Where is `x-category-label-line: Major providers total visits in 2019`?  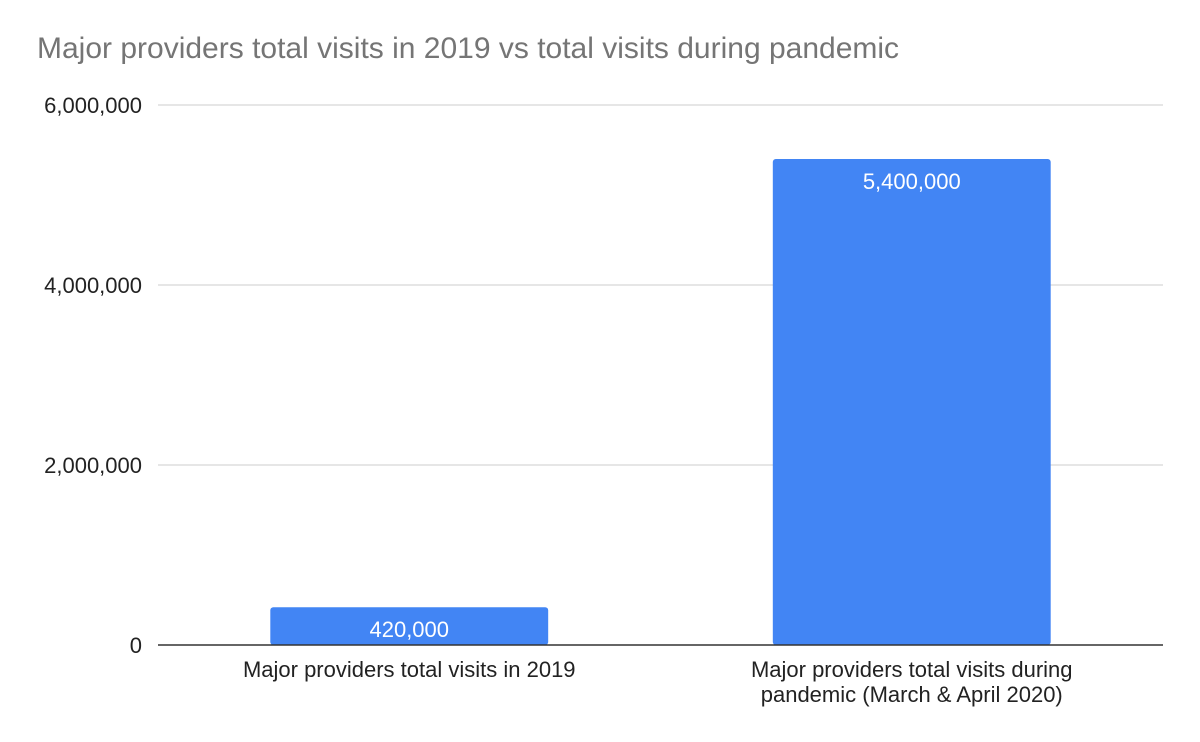 x-category-label-line: Major providers total visits in 2019 is located at coordinates (409, 669).